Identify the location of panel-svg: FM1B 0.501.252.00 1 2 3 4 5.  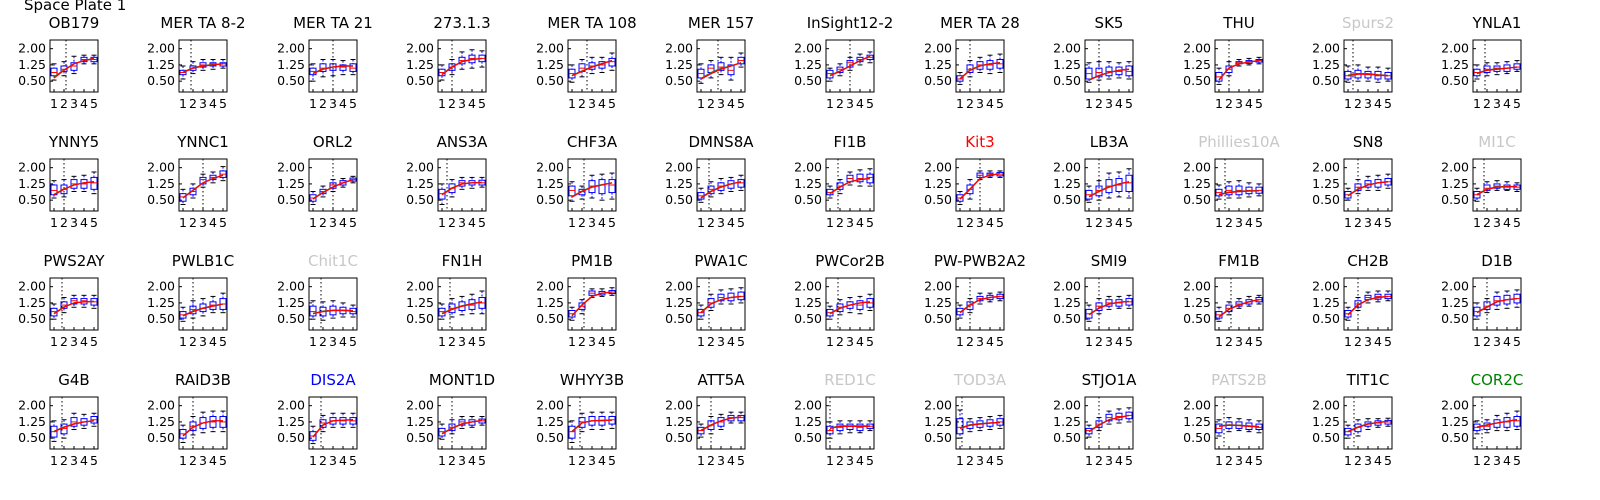
(1223, 300).